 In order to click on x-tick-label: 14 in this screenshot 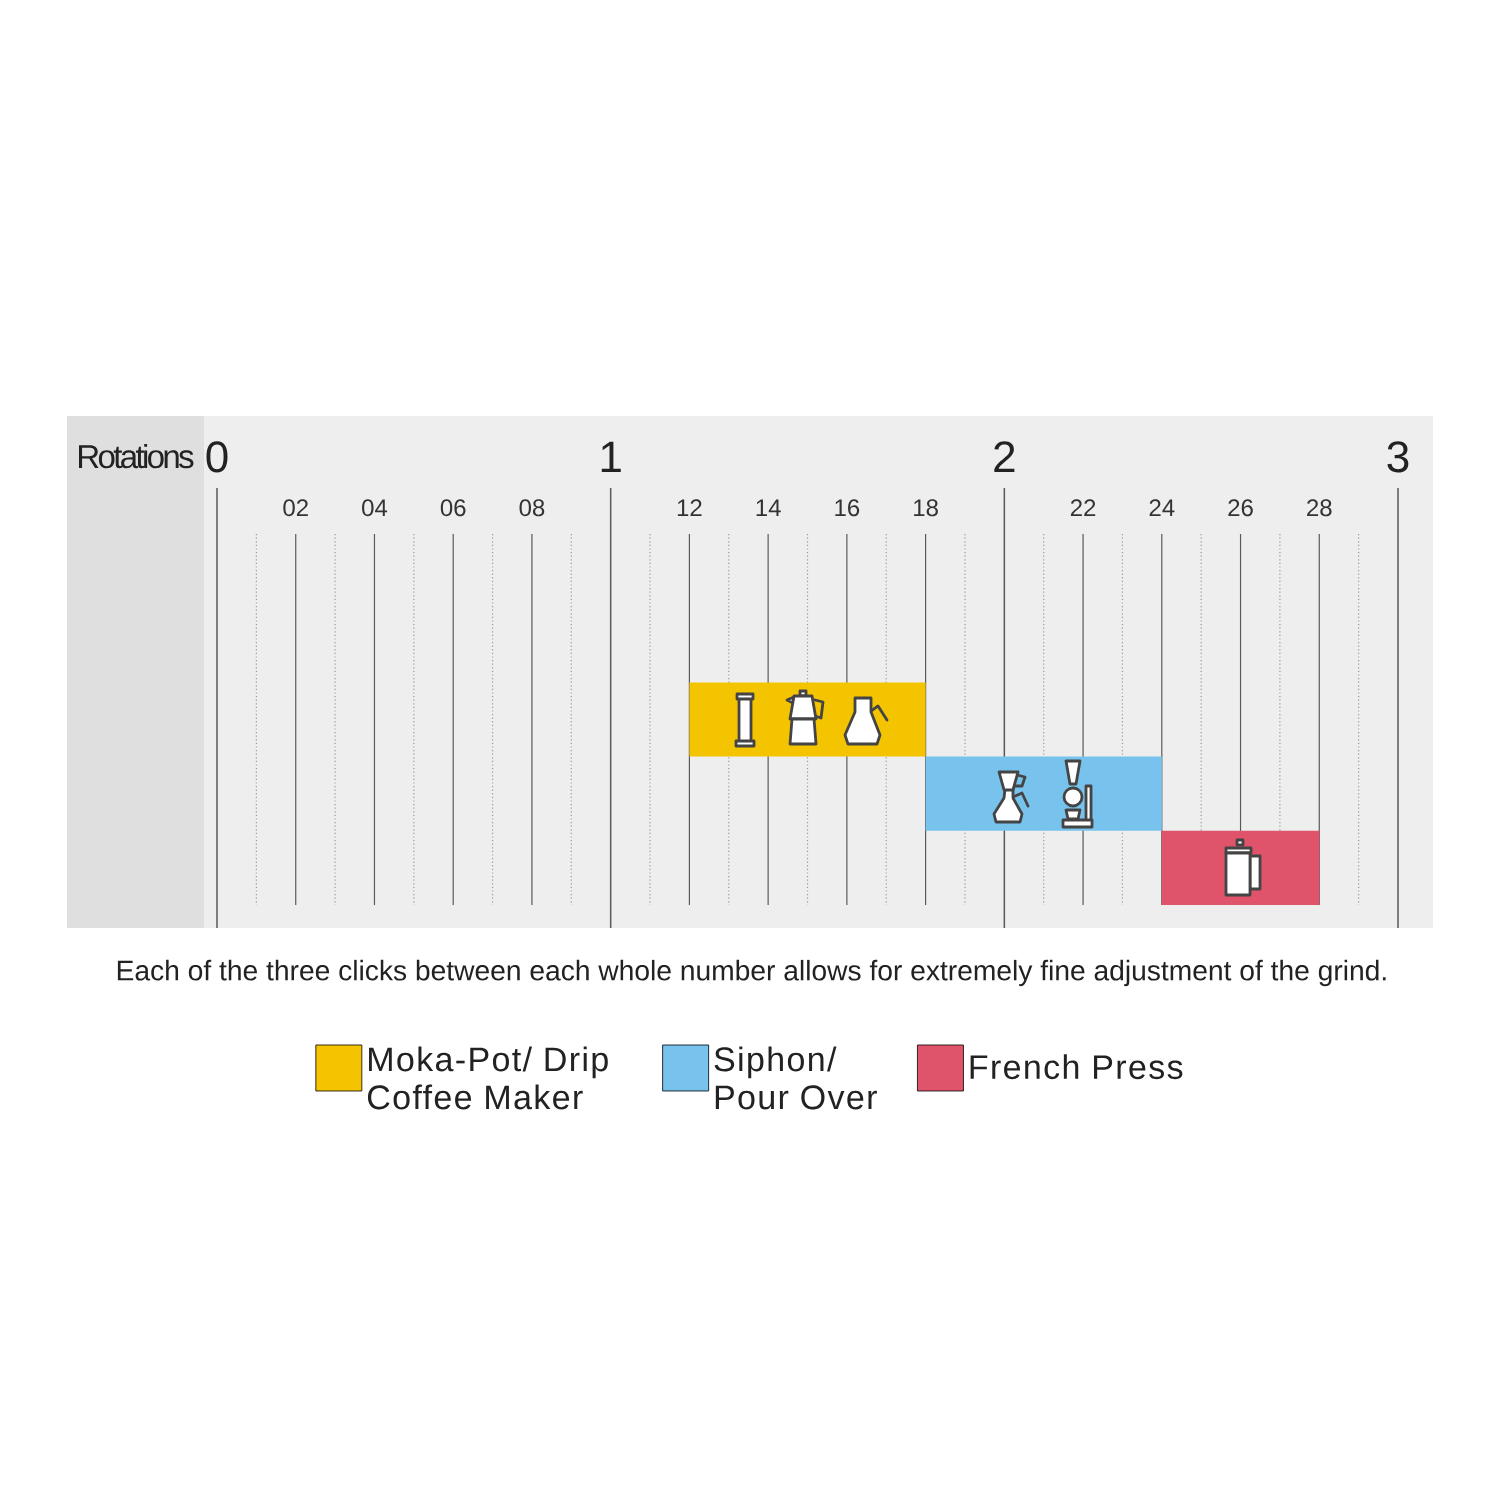, I will do `click(768, 508)`.